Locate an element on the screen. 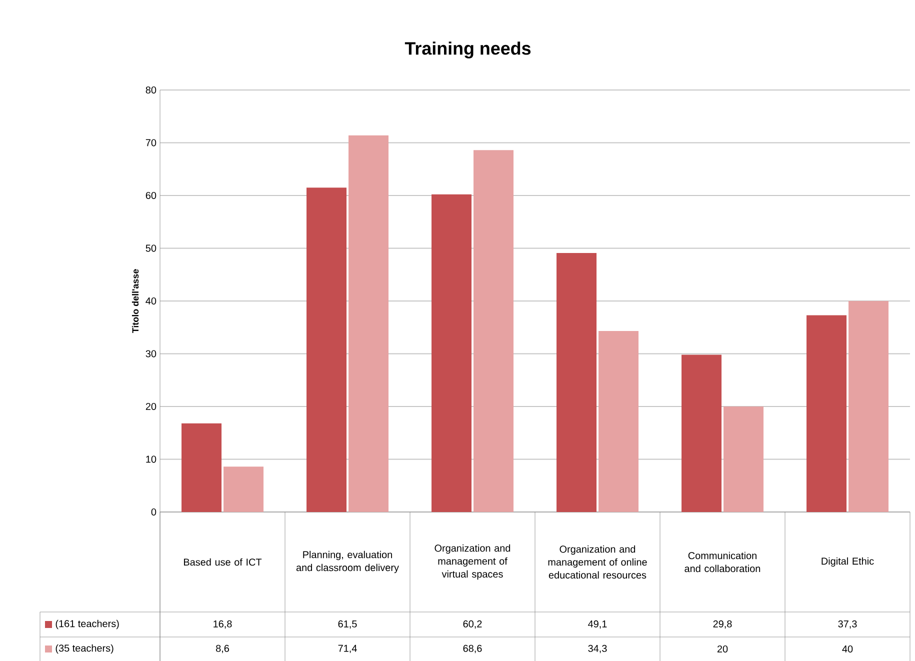 The image size is (915, 661). y-tick-label: 20 is located at coordinates (151, 406).